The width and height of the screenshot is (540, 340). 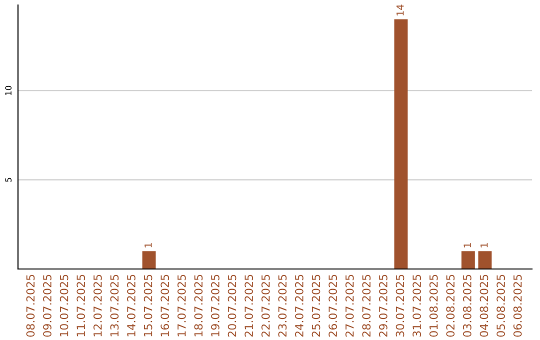 What do you see at coordinates (333, 305) in the screenshot?
I see `x-tick-label: 26.07.2025` at bounding box center [333, 305].